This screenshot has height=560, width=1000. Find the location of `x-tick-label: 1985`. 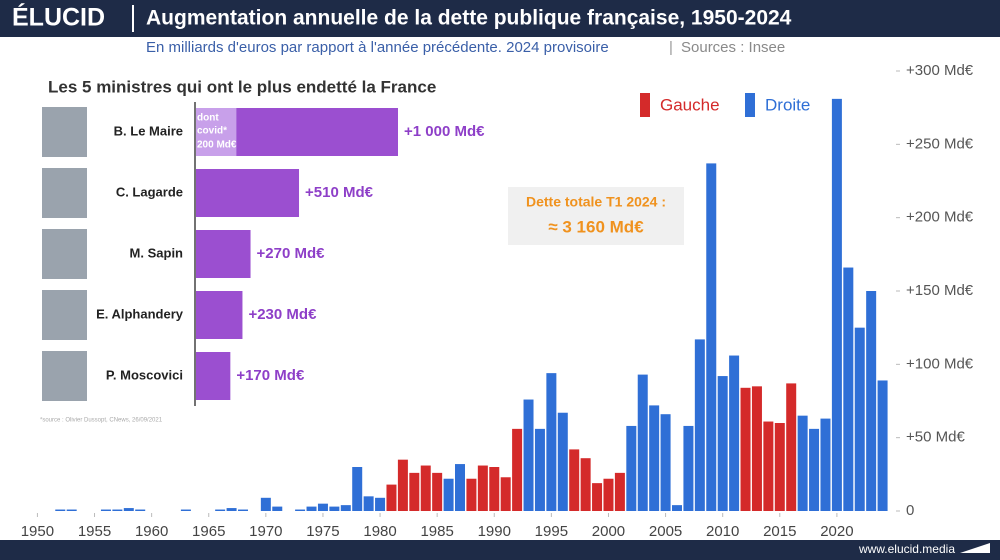

x-tick-label: 1985 is located at coordinates (436, 531).